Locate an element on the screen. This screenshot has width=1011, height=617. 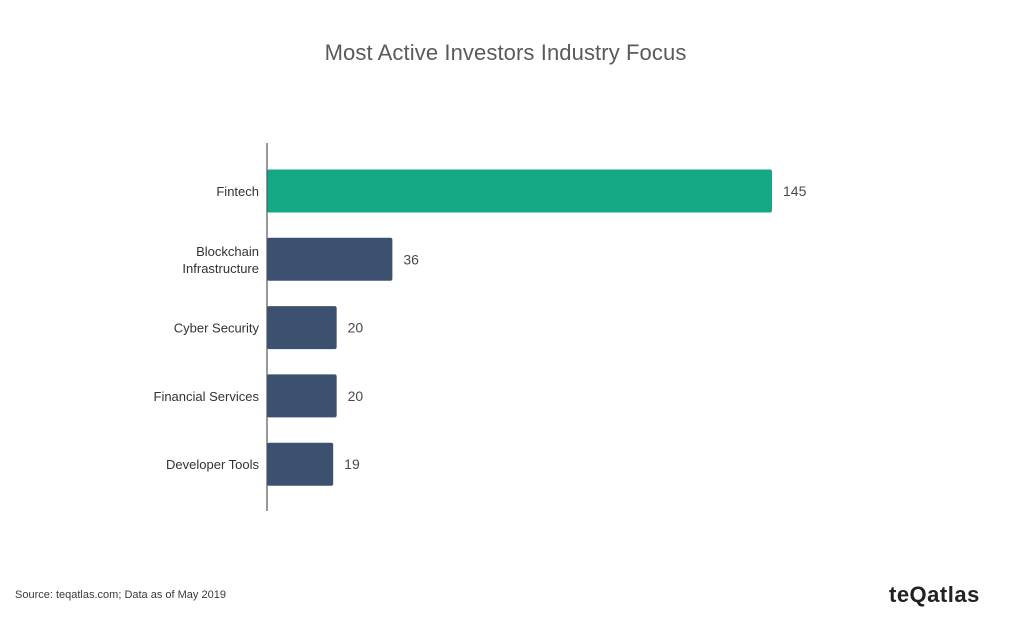
category-label-line: Cyber Security is located at coordinates (217, 328).